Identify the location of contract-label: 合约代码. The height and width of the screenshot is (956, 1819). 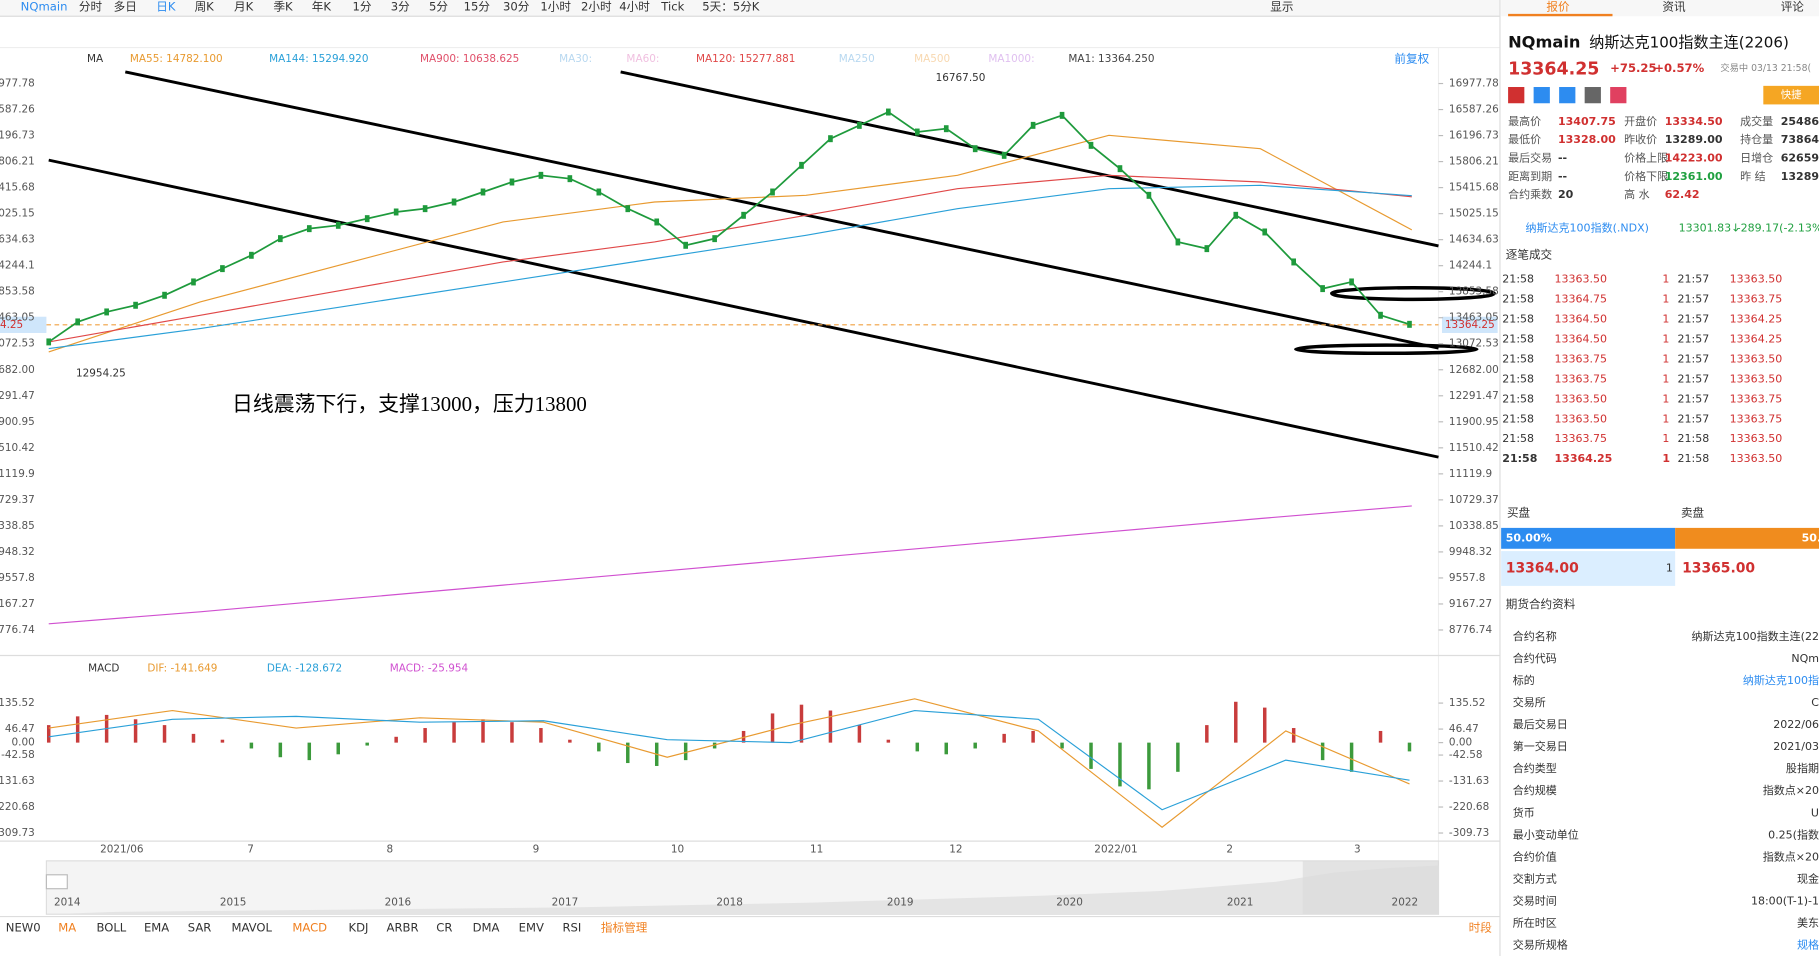
(1535, 658).